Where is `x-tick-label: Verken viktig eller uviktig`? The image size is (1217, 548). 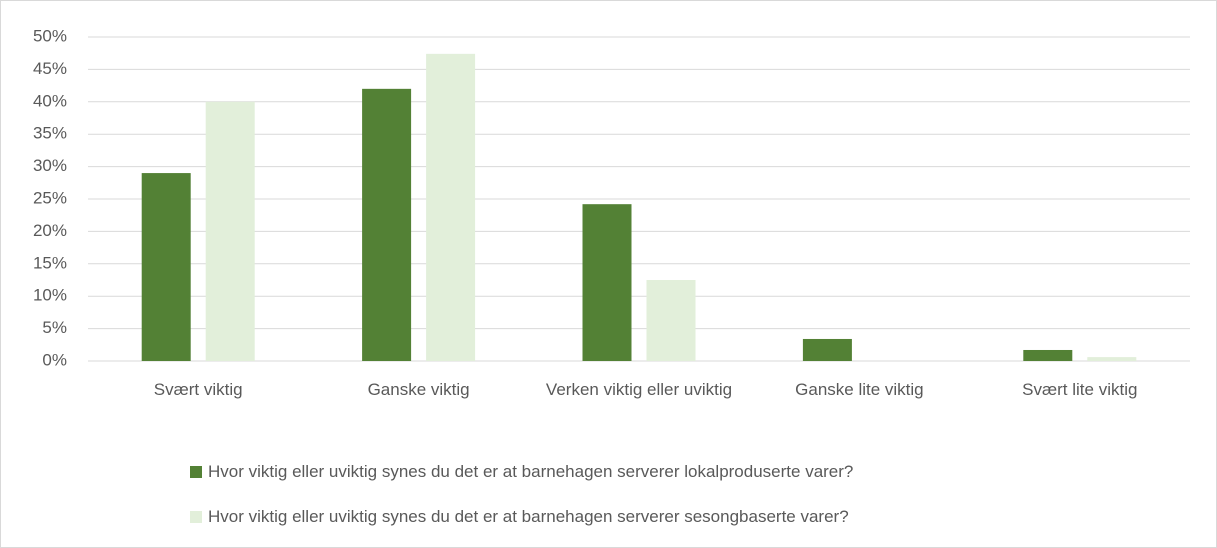
x-tick-label: Verken viktig eller uviktig is located at coordinates (639, 389).